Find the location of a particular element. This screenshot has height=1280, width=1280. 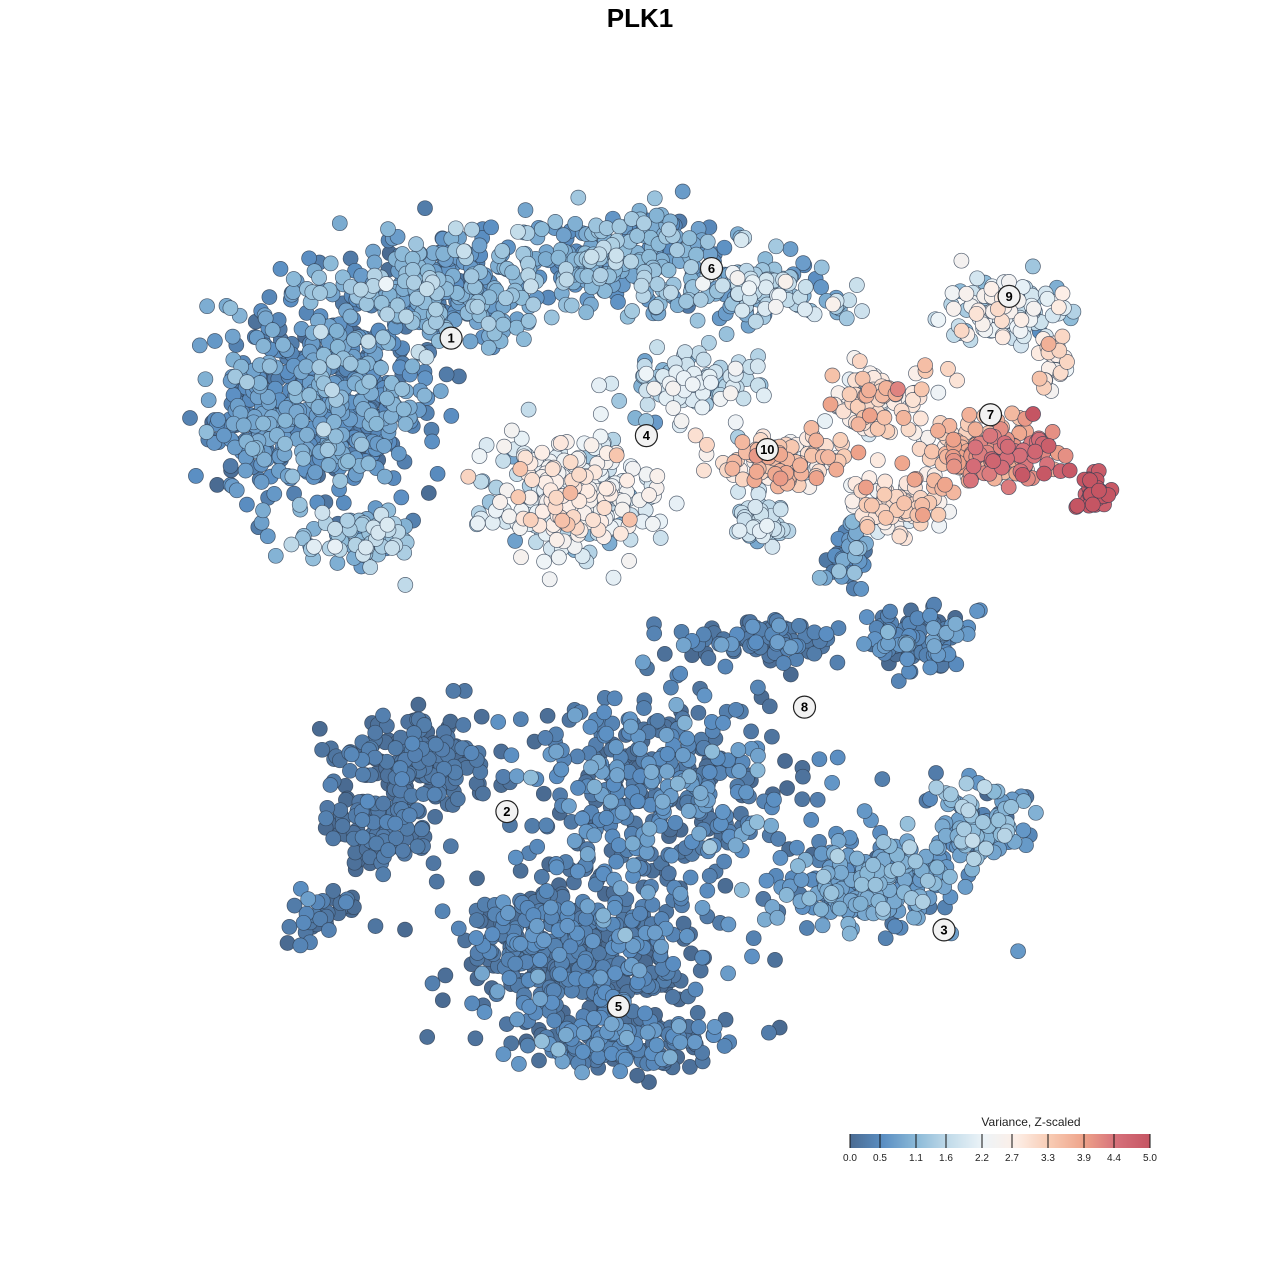

cluster-label-6: 6 is located at coordinates (711, 268).